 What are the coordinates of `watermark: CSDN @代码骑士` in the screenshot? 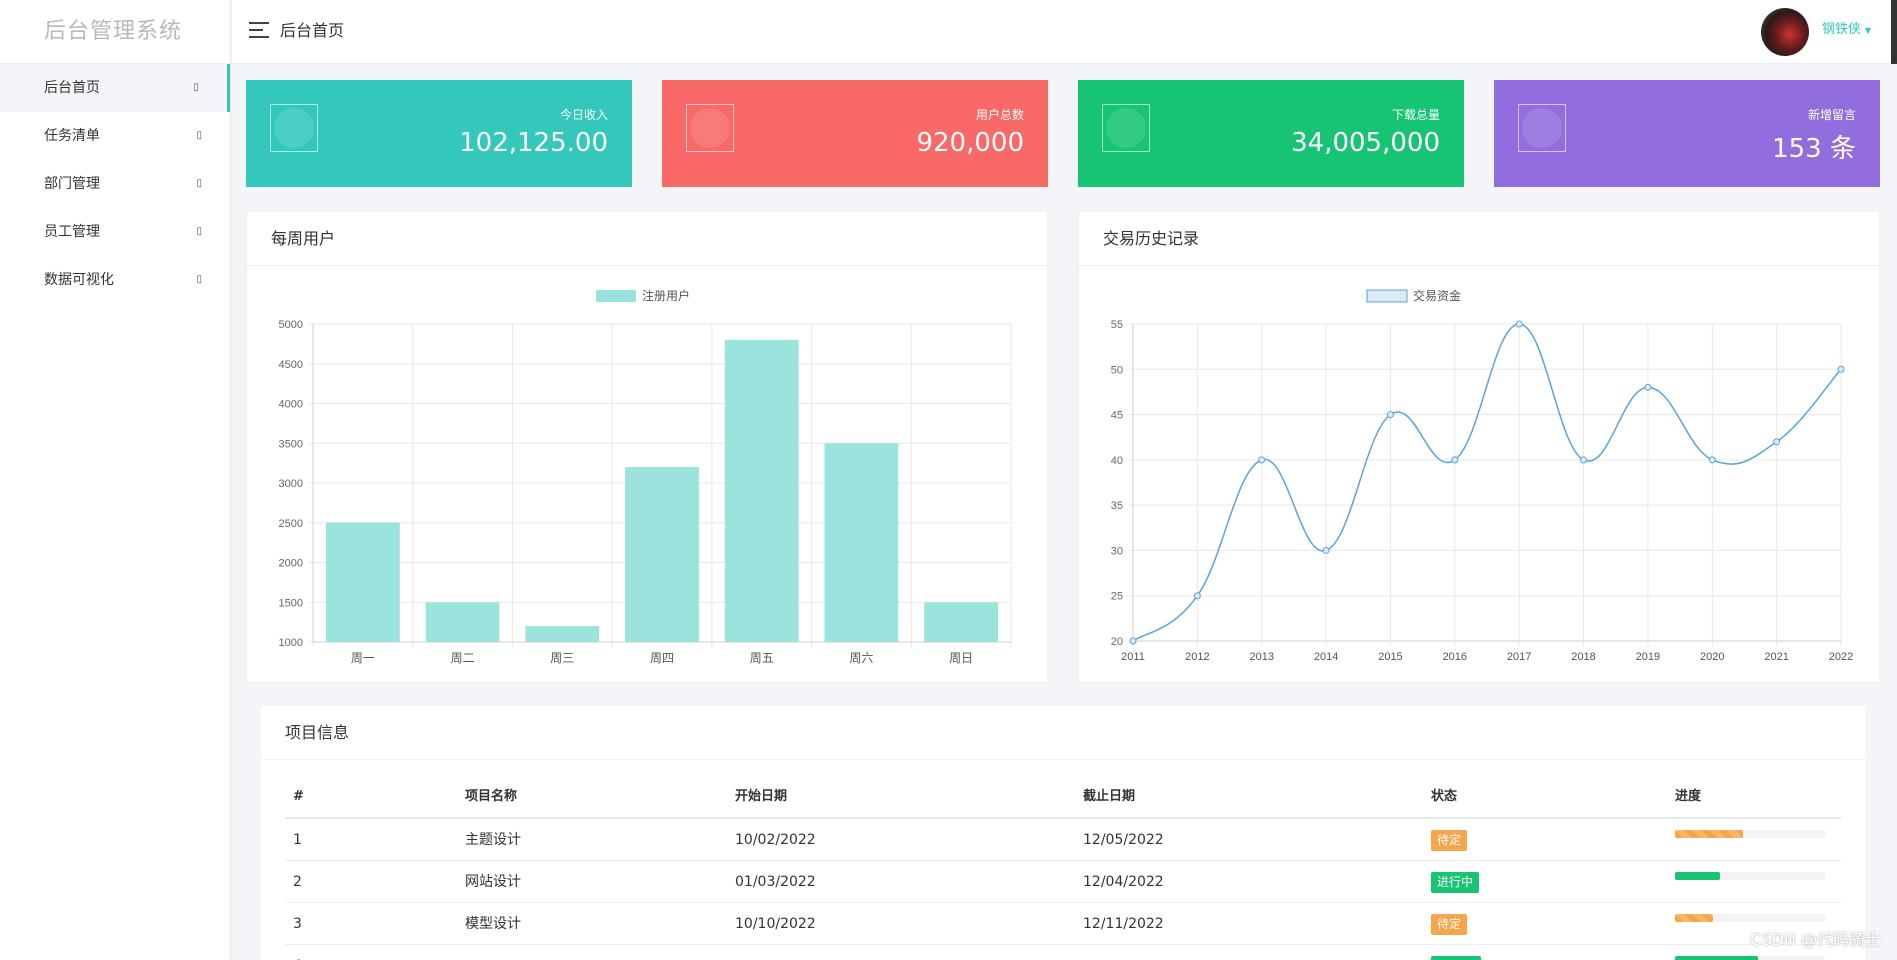 It's located at (1815, 939).